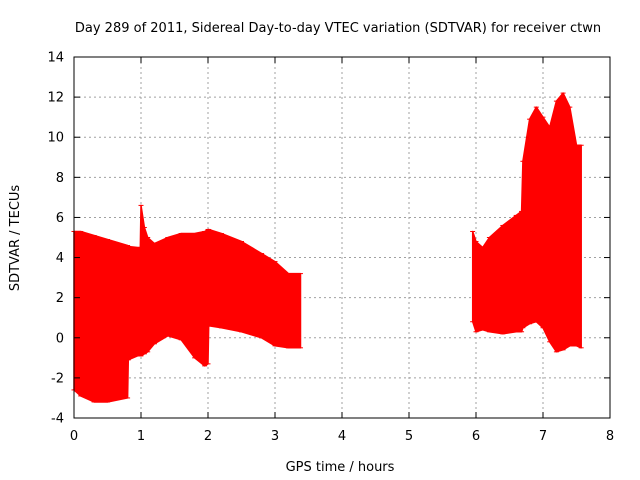 This screenshot has height=480, width=640. I want to click on x-tick-label: 5, so click(409, 436).